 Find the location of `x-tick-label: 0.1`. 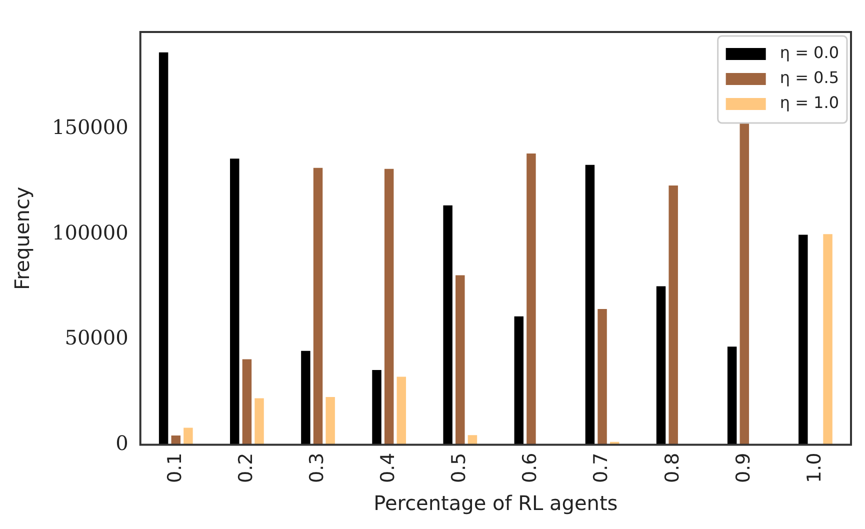

x-tick-label: 0.1 is located at coordinates (175, 467).